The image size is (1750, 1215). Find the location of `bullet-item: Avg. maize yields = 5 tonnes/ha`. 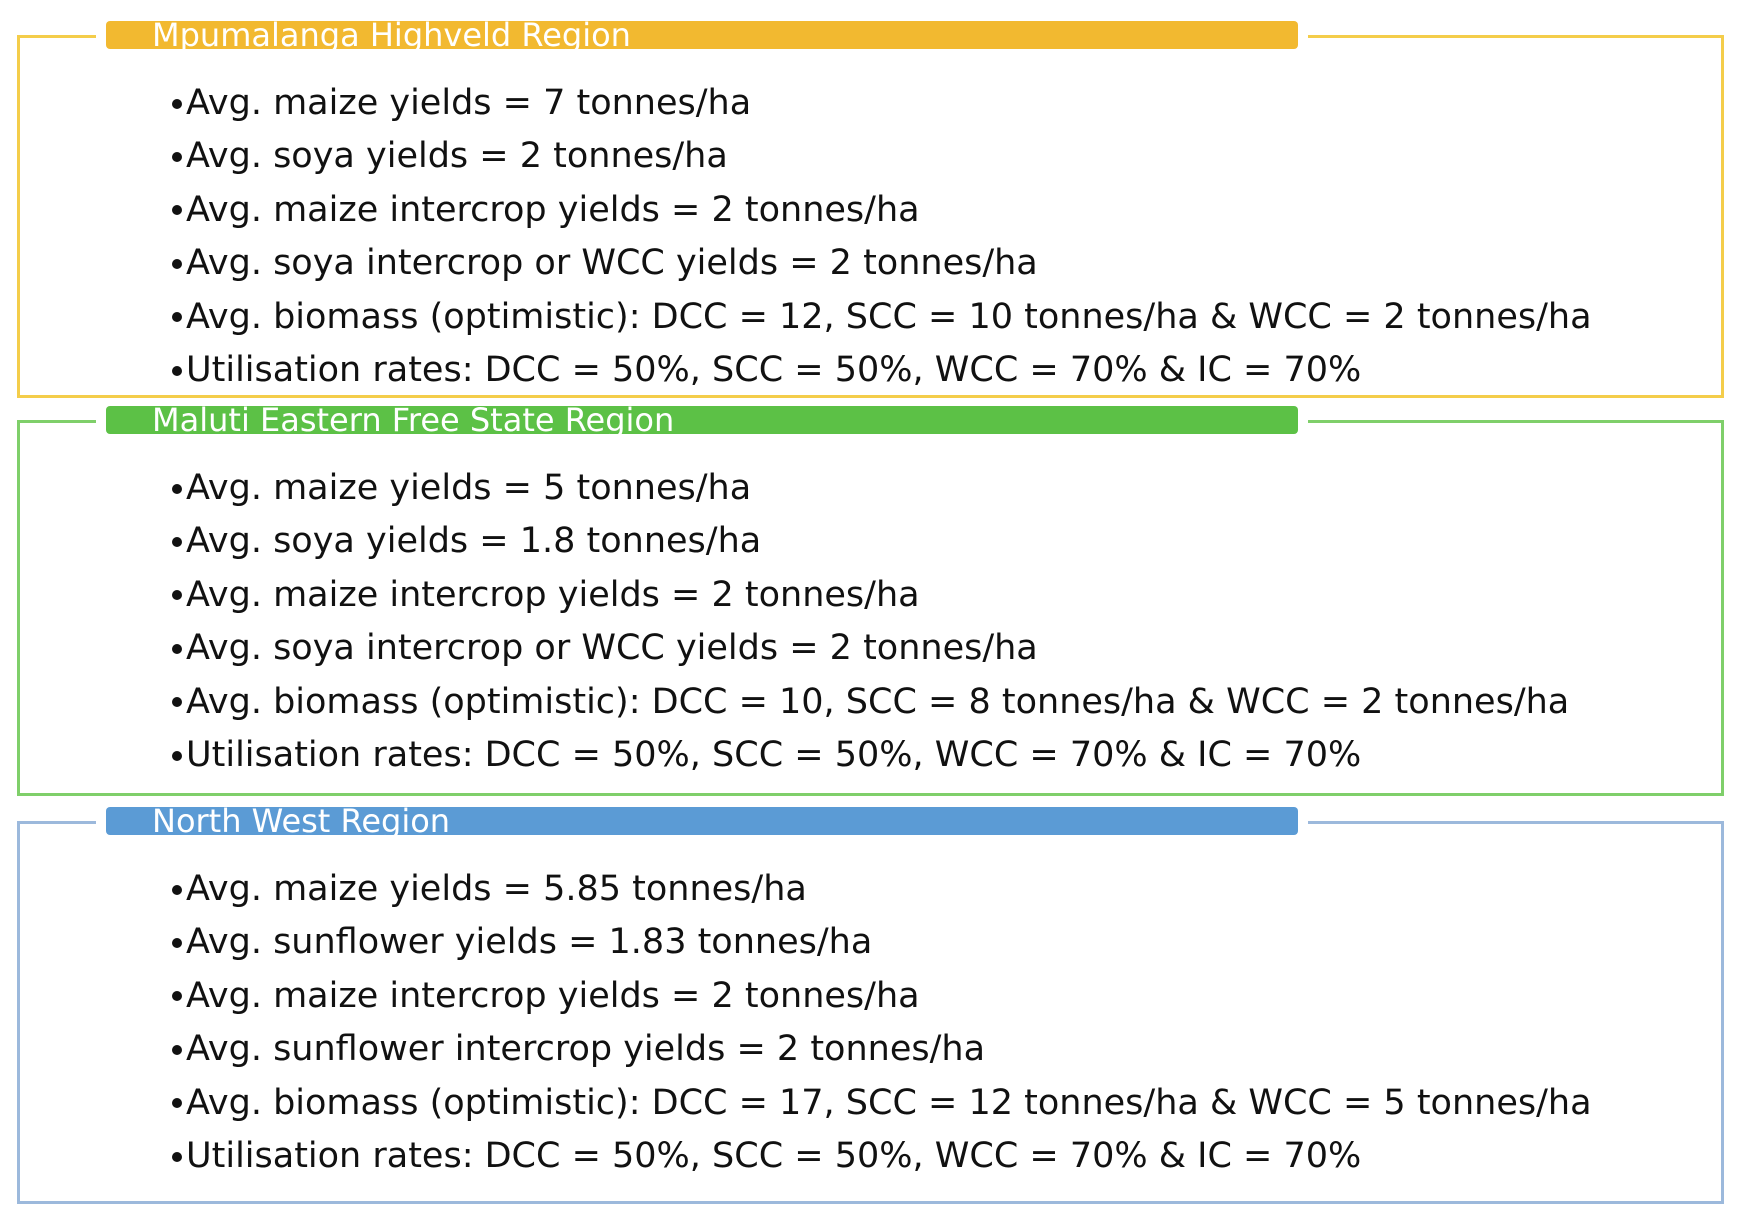

bullet-item: Avg. maize yields = 5 tonnes/ha is located at coordinates (861, 488).